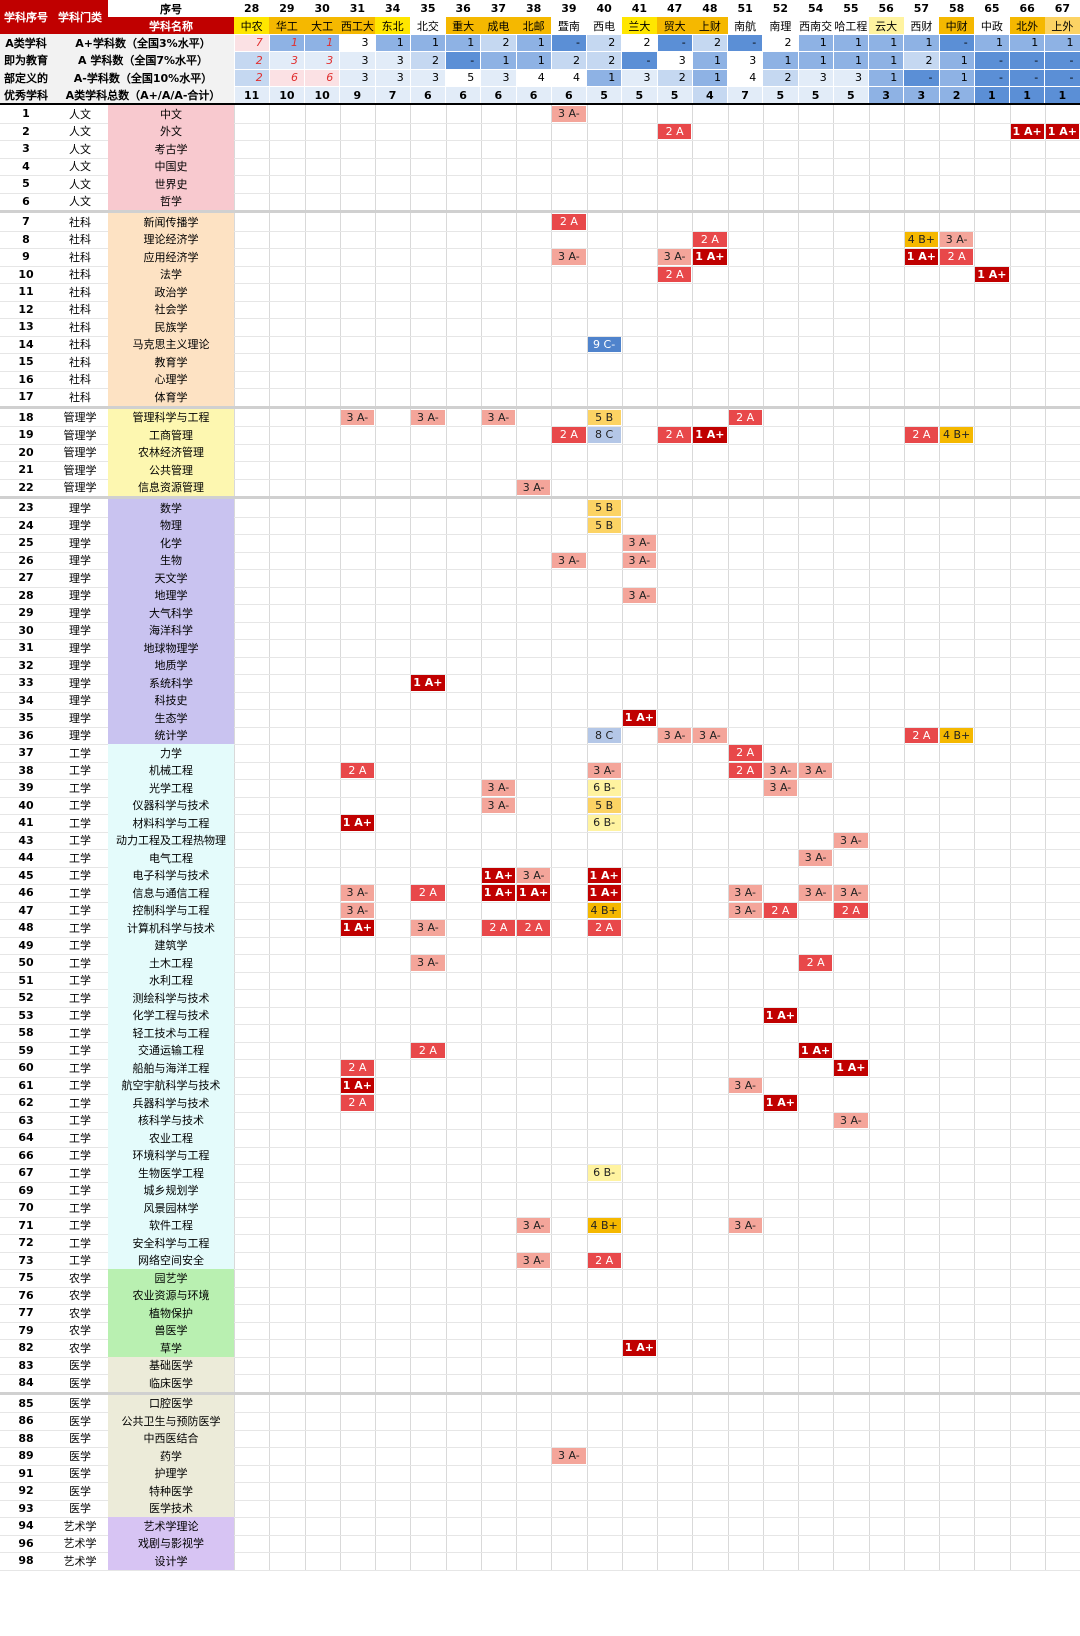  Describe the element at coordinates (322, 25) in the screenshot. I see `university-name: 大工` at that location.